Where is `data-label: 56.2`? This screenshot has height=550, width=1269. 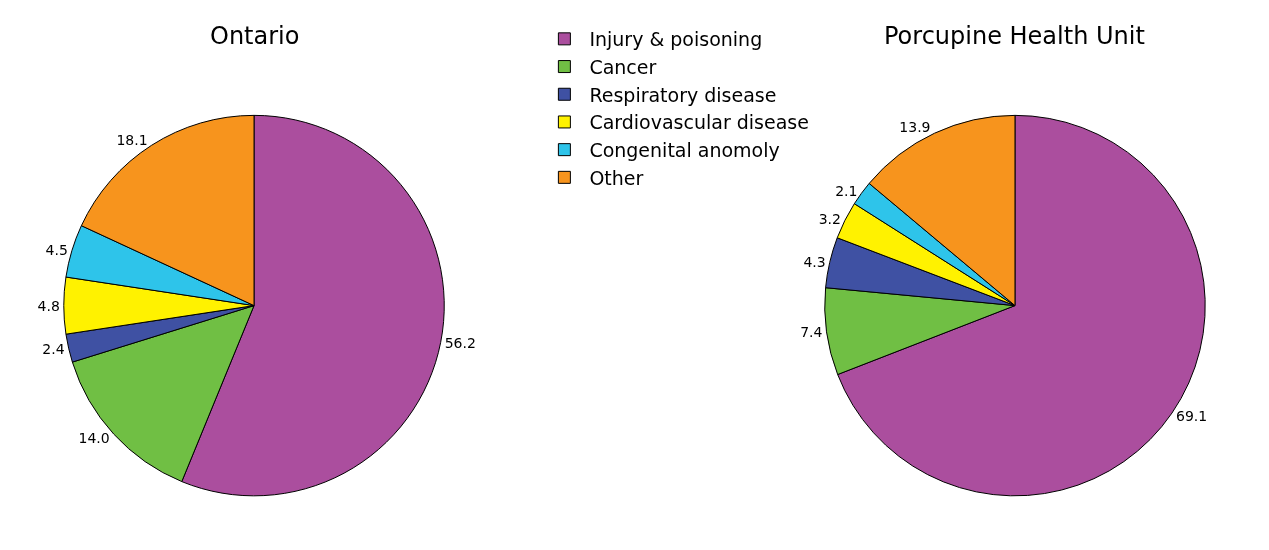 data-label: 56.2 is located at coordinates (460, 342).